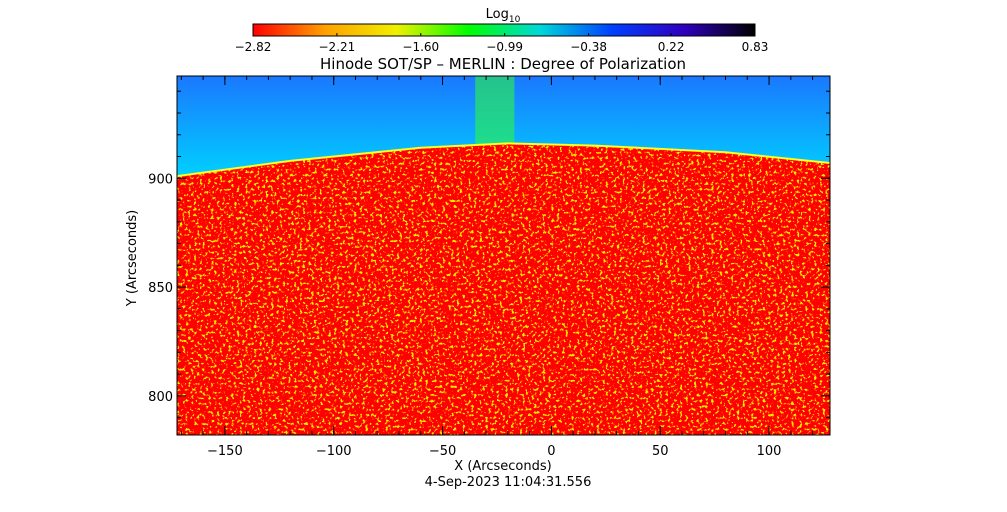  I want to click on y-tick-label: 800, so click(160, 397).